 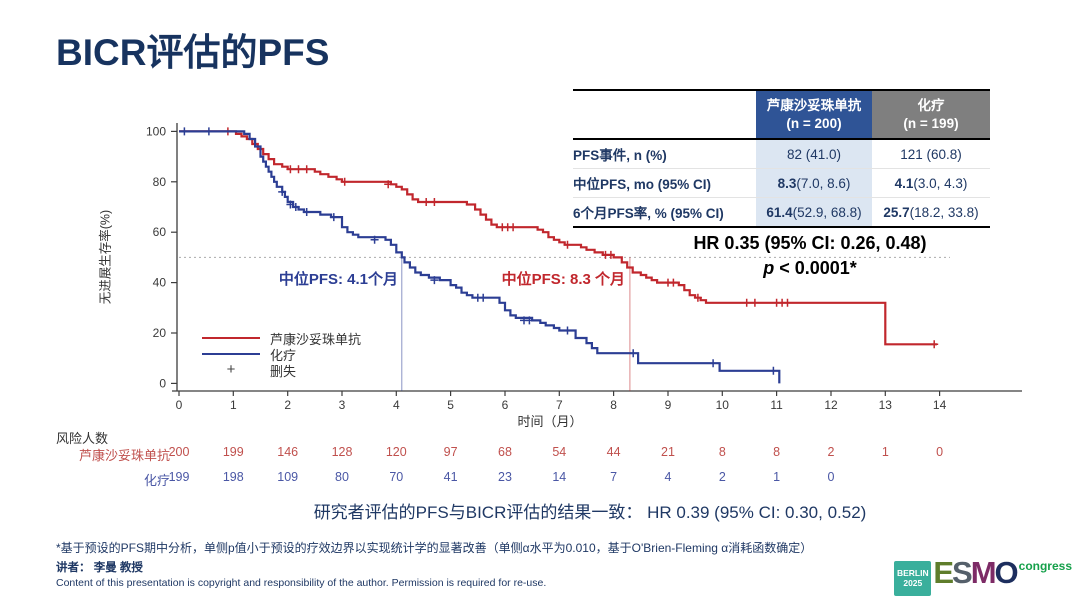 I want to click on treatment-column-header: 芦康沙妥珠单抗 (n = 200), so click(x=814, y=115).